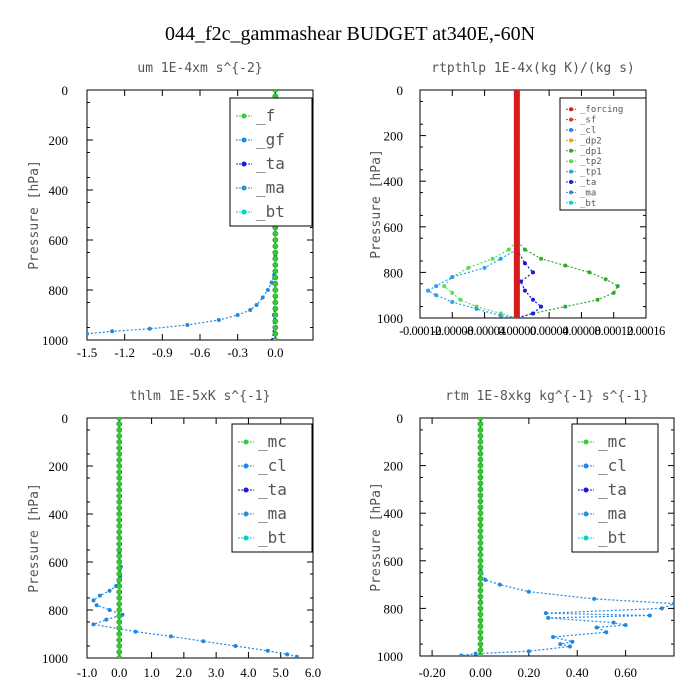 This screenshot has width=700, height=700. I want to click on series-line-tp2, so click(480, 204).